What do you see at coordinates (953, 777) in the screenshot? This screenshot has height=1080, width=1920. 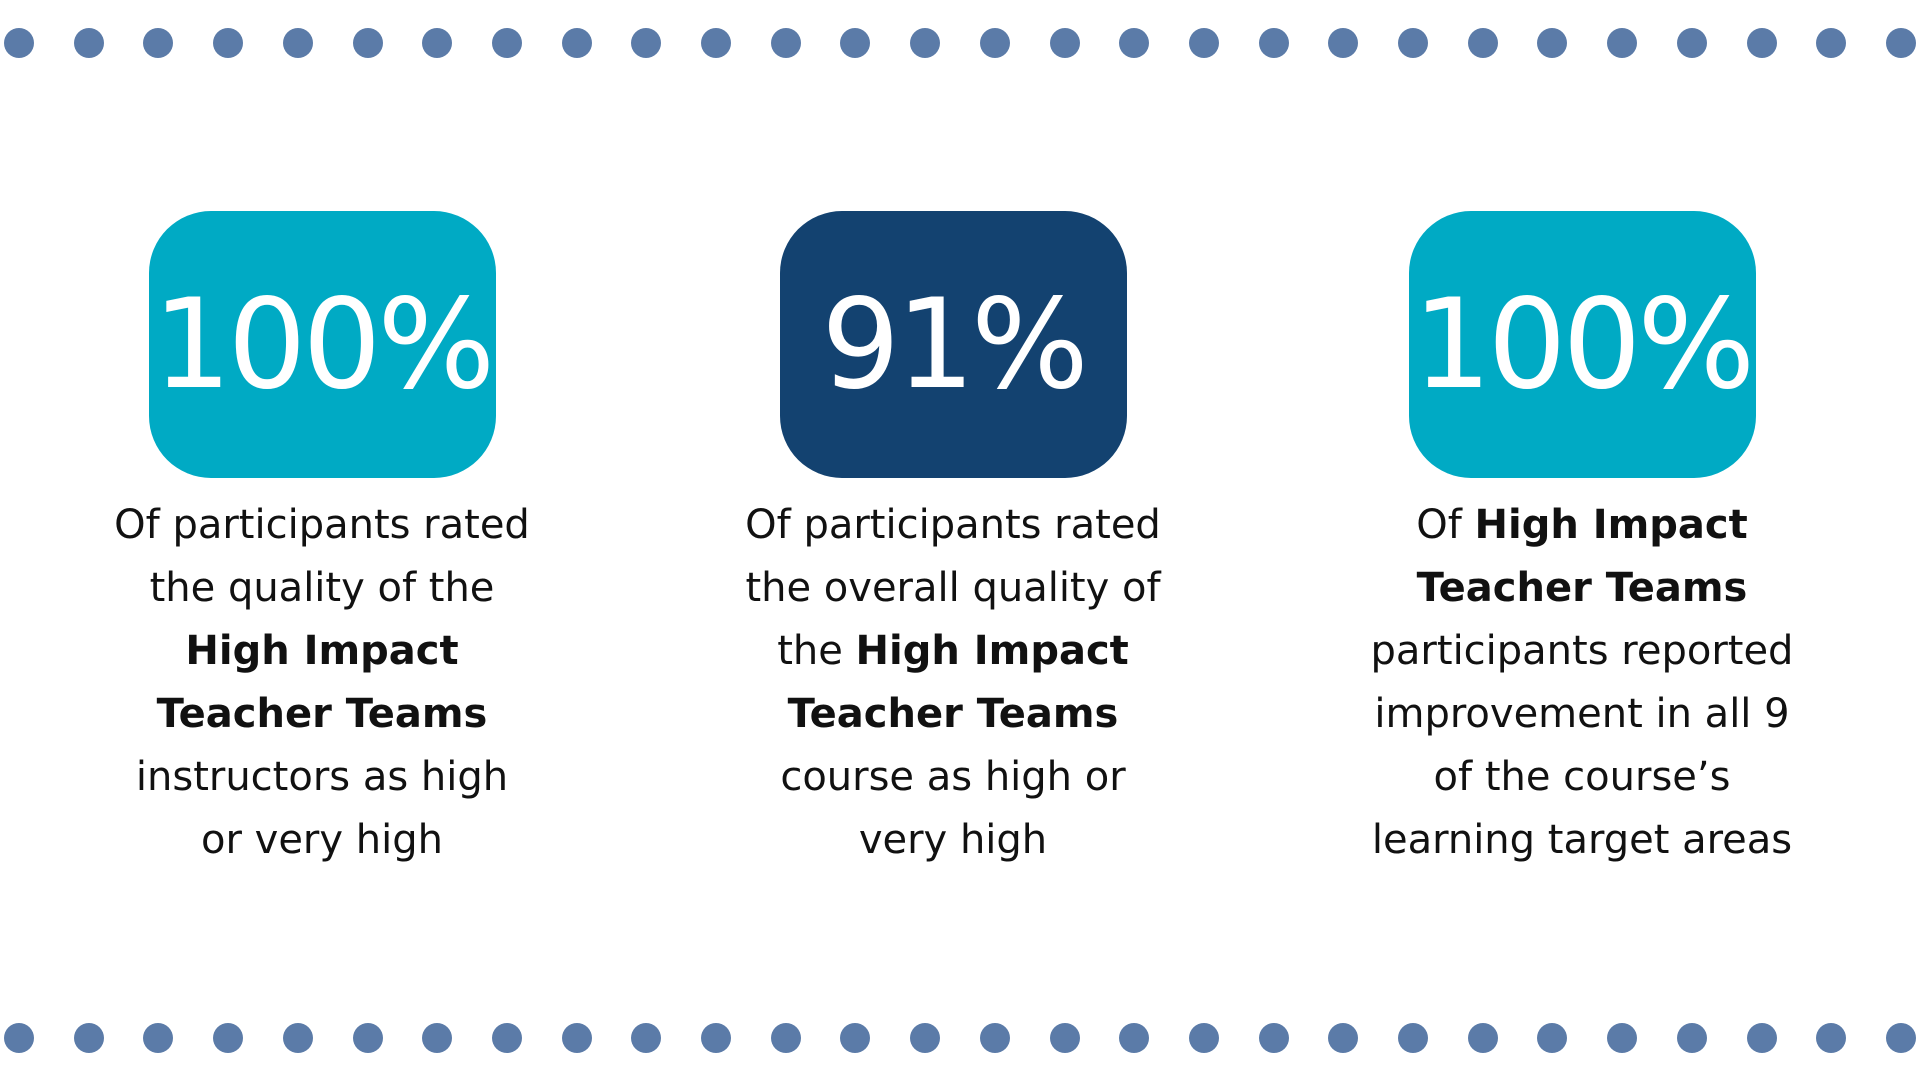 I see `desc-line: course as high or` at bounding box center [953, 777].